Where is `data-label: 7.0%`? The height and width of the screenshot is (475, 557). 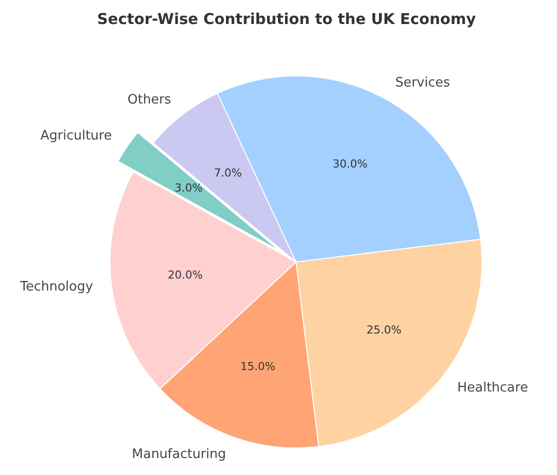 data-label: 7.0% is located at coordinates (228, 173).